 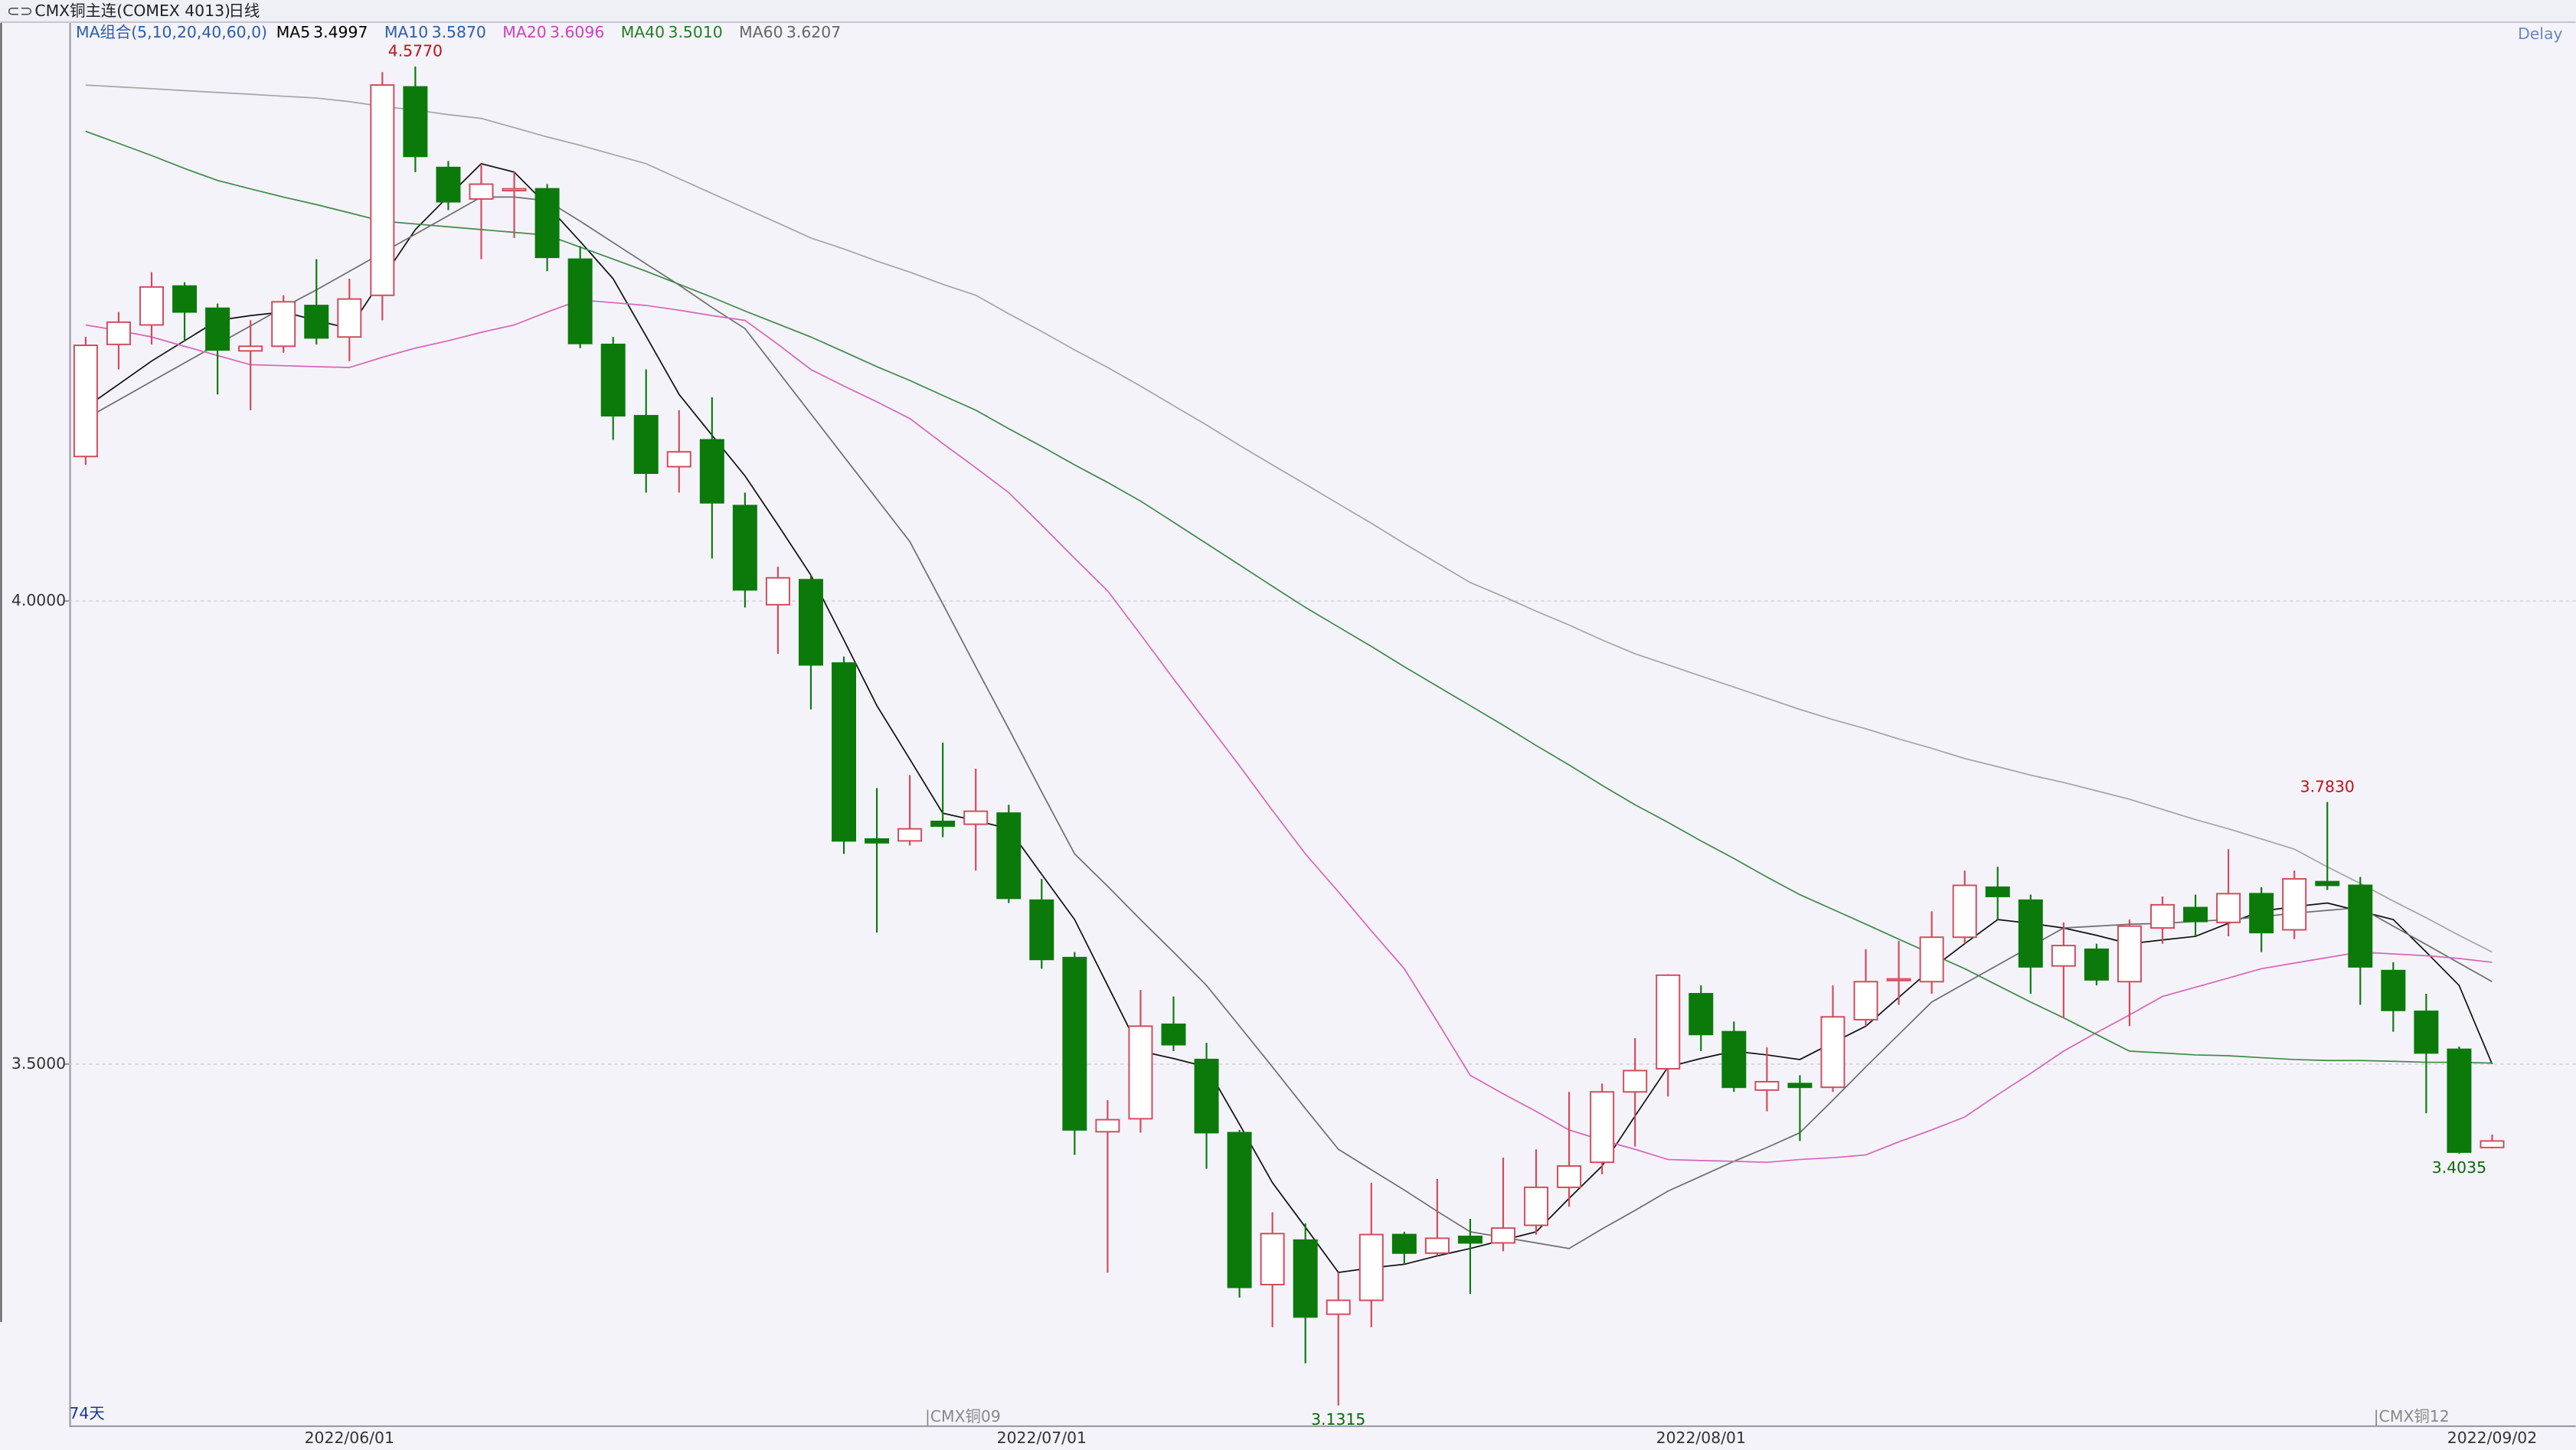 What do you see at coordinates (132, 11) in the screenshot?
I see `header-title: CMX铜主连(COMEX 4013)` at bounding box center [132, 11].